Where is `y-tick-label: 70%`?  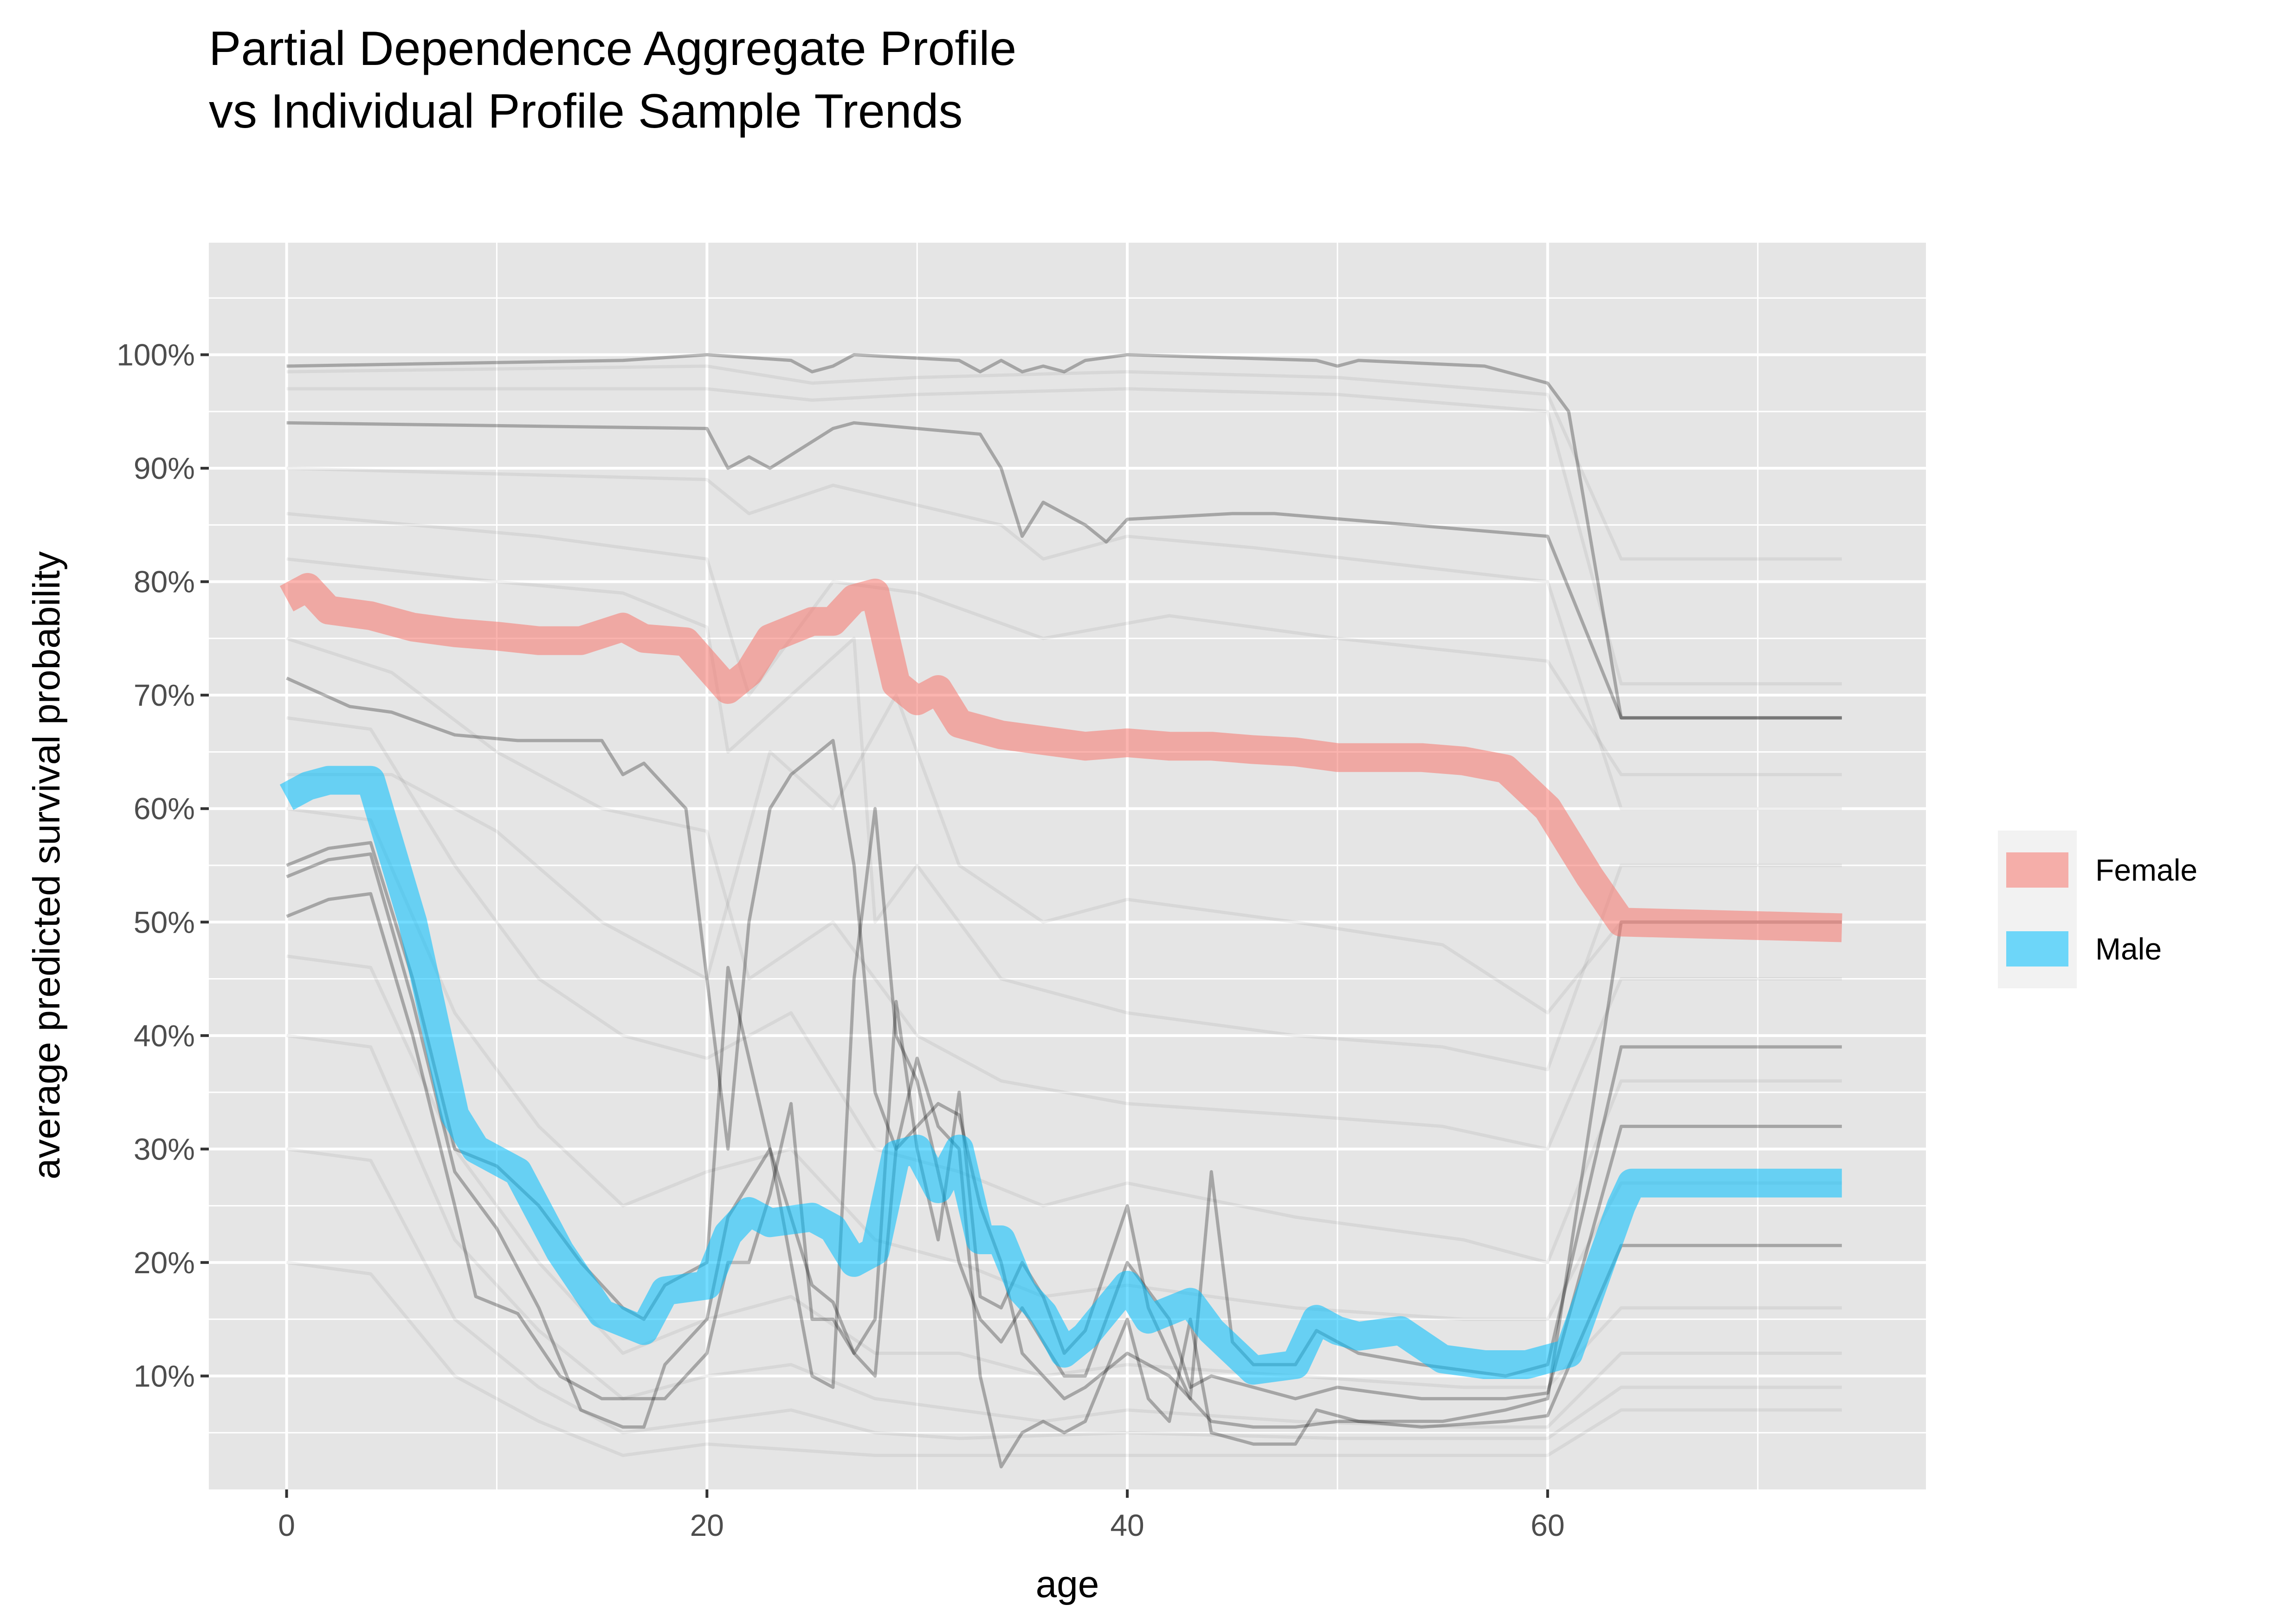
y-tick-label: 70% is located at coordinates (164, 695).